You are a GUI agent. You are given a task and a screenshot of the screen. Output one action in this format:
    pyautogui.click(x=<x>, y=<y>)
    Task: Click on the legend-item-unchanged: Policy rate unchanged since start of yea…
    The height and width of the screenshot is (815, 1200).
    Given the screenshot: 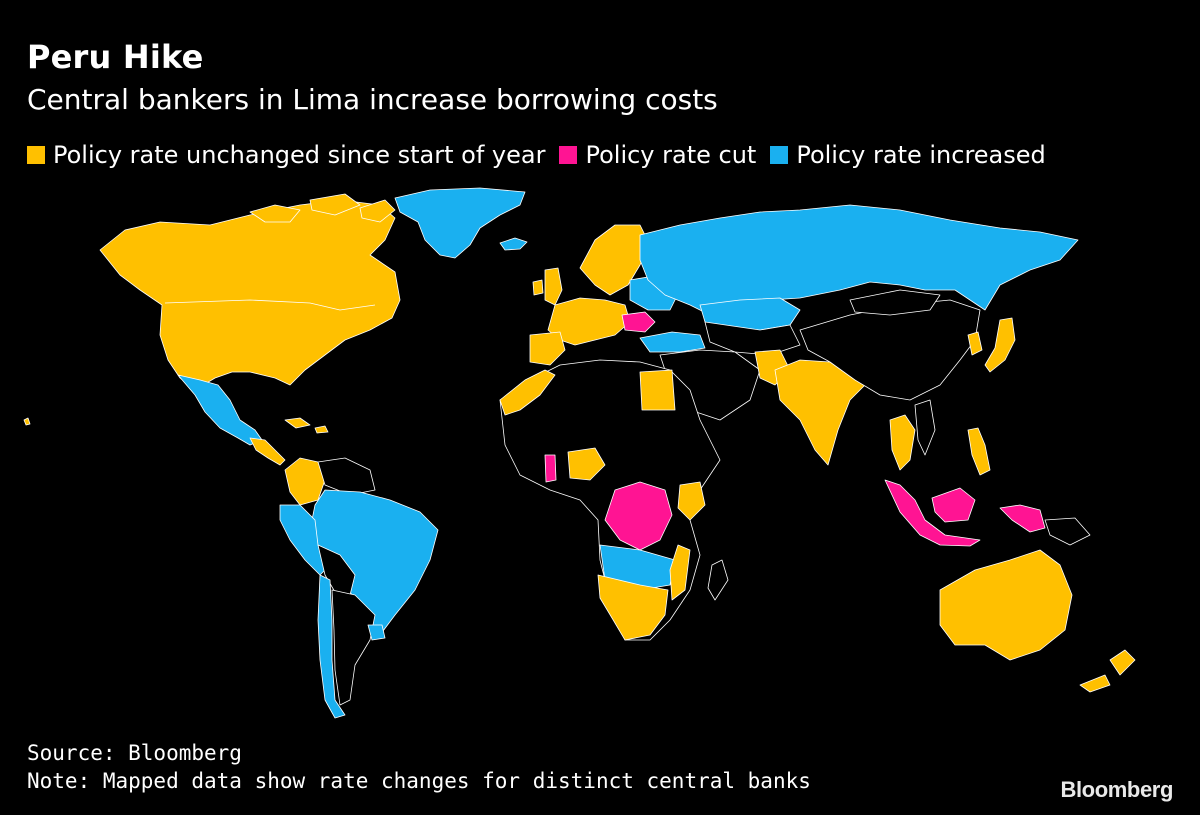 What is the action you would take?
    pyautogui.click(x=286, y=155)
    